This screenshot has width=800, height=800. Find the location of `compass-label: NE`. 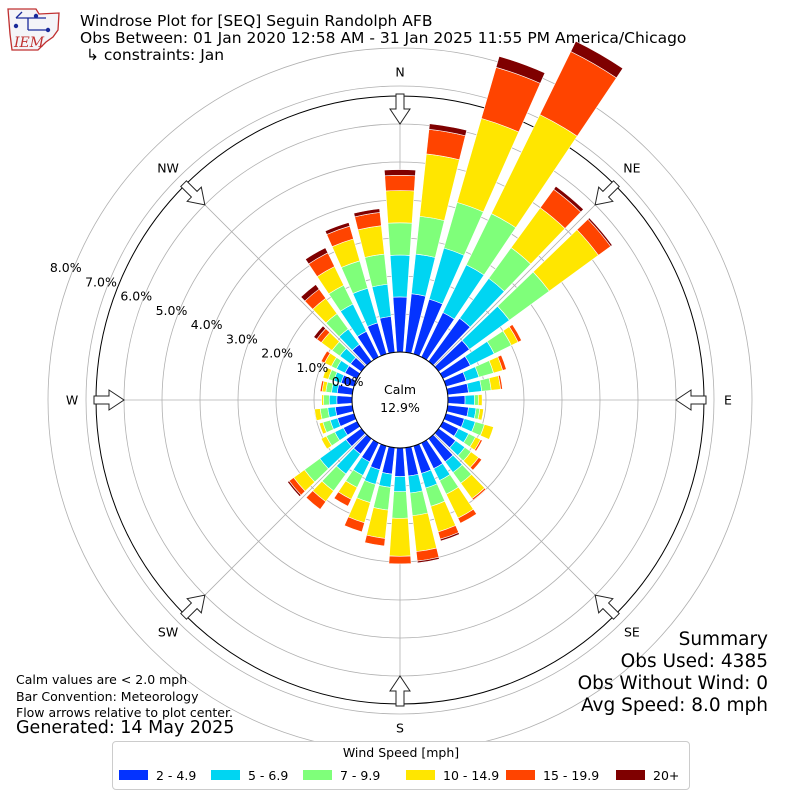

compass-label: NE is located at coordinates (631, 168).